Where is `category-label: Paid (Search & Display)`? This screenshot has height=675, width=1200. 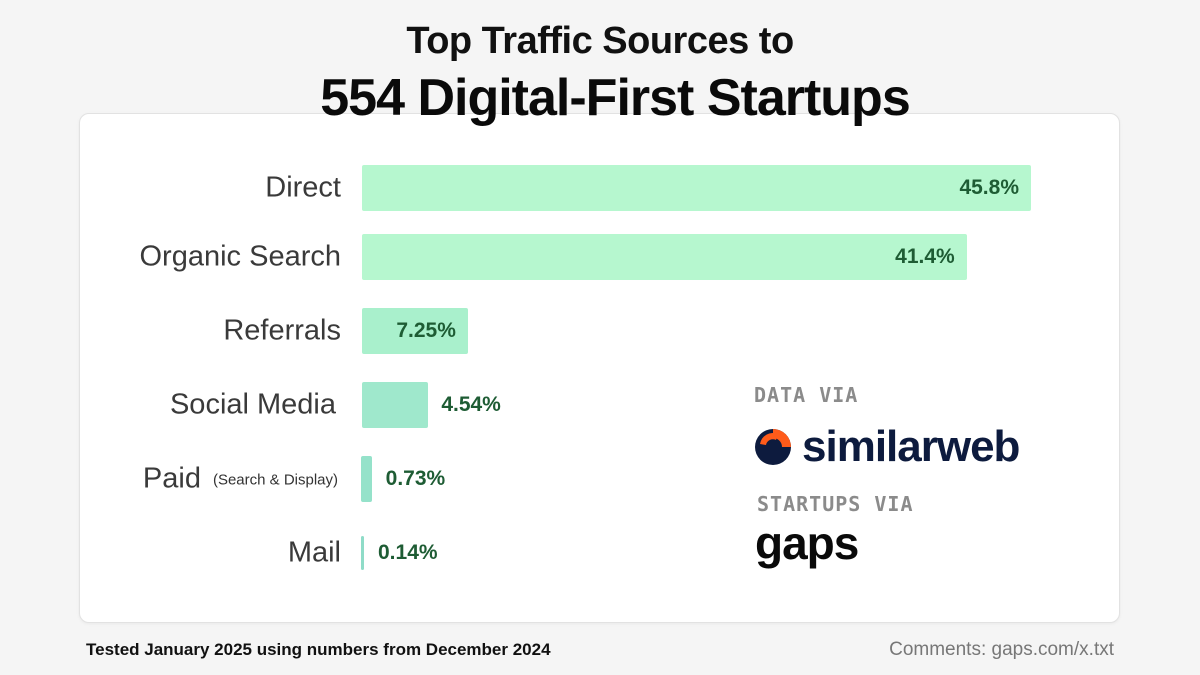 category-label: Paid (Search & Display) is located at coordinates (240, 479).